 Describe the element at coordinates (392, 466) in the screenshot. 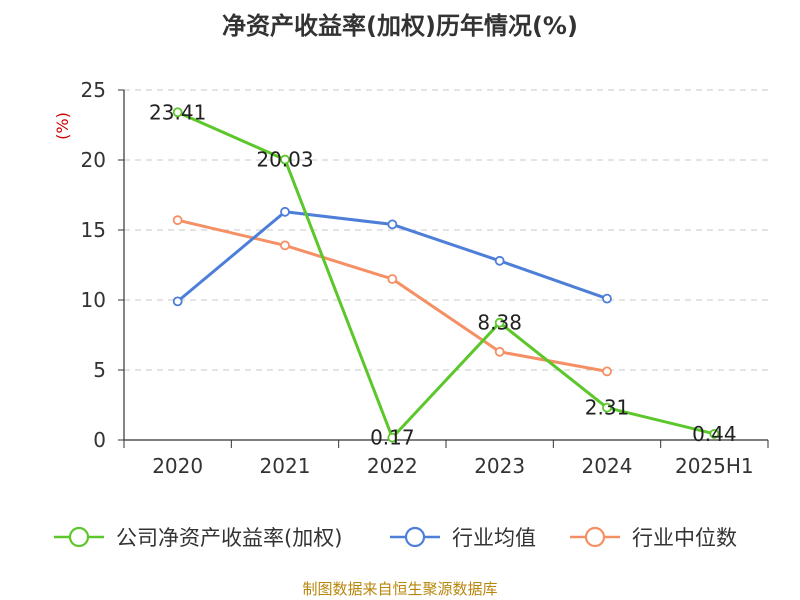

I see `x-tick-label: 2022` at that location.